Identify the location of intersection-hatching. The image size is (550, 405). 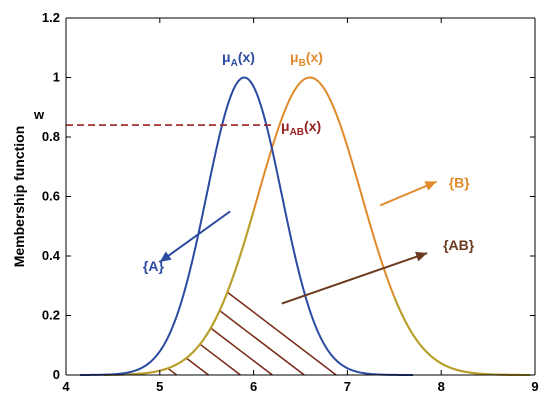
(255, 333).